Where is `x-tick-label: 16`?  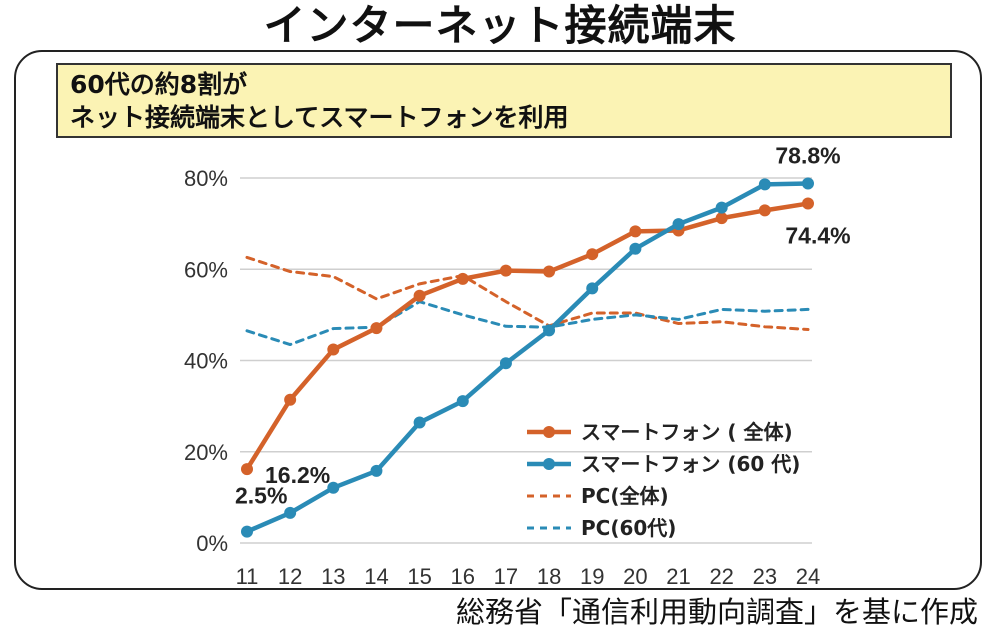
x-tick-label: 16 is located at coordinates (463, 576).